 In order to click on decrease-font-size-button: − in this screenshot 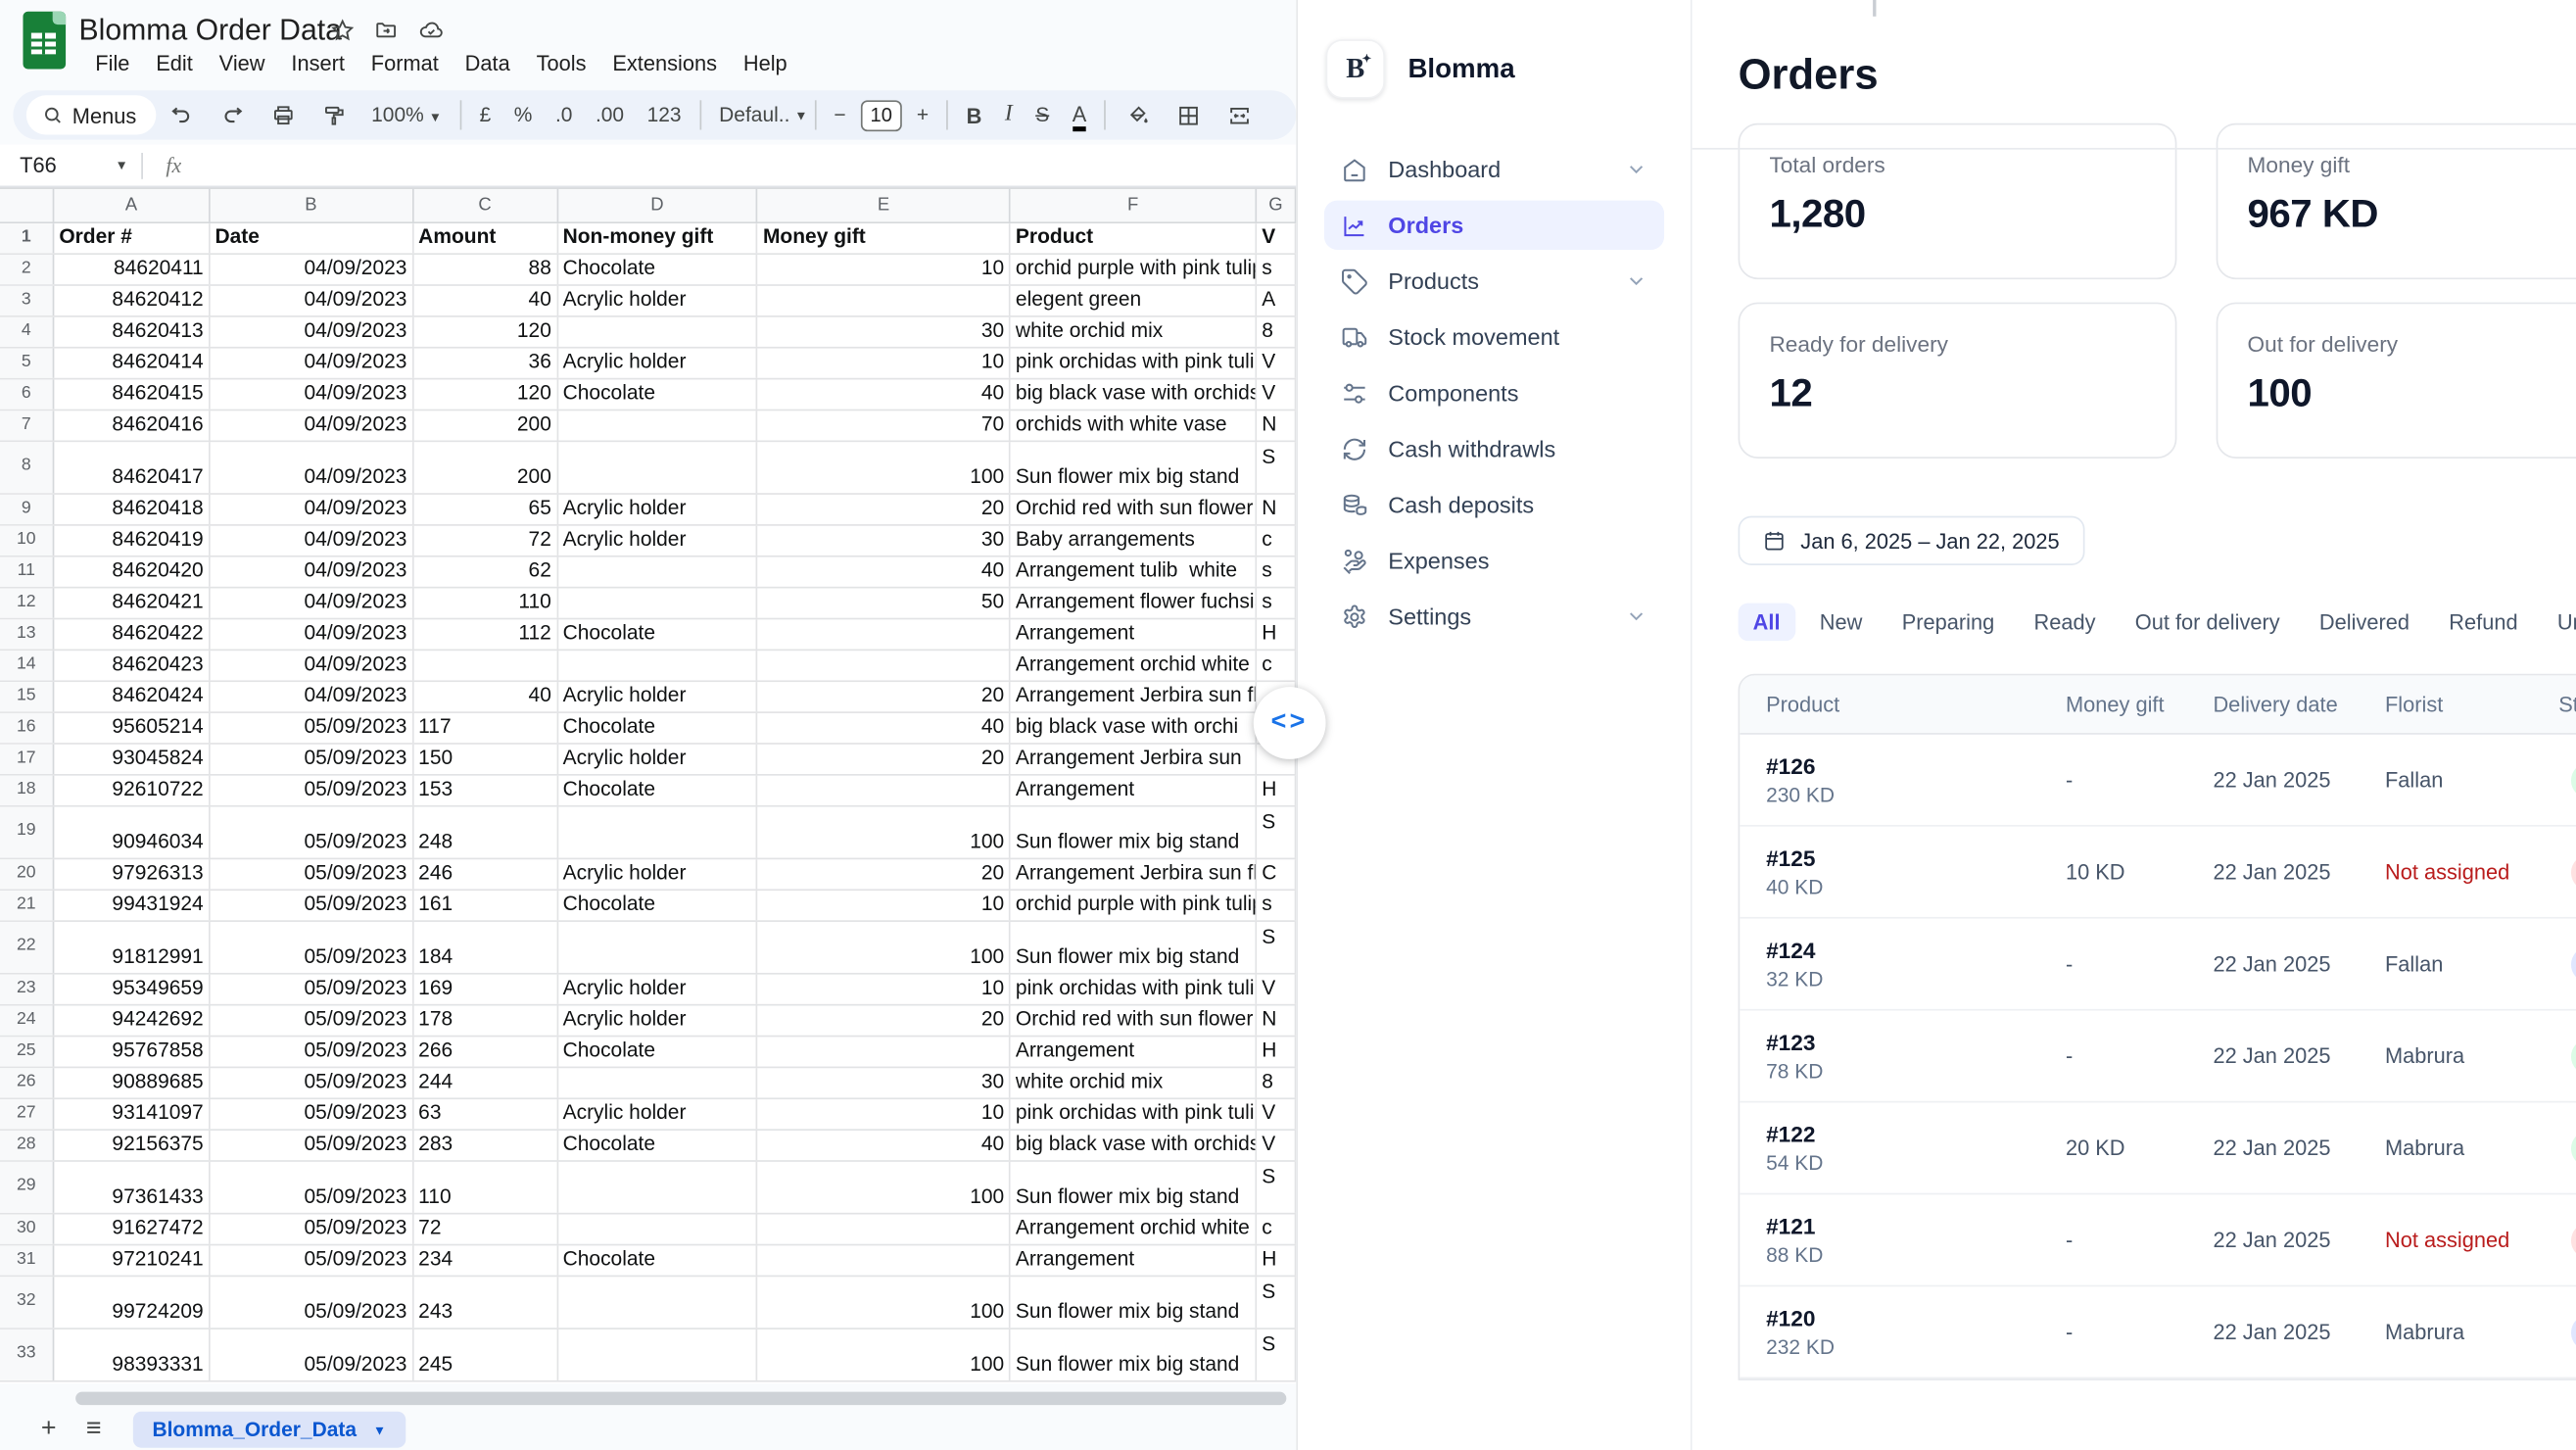, I will do `click(840, 115)`.